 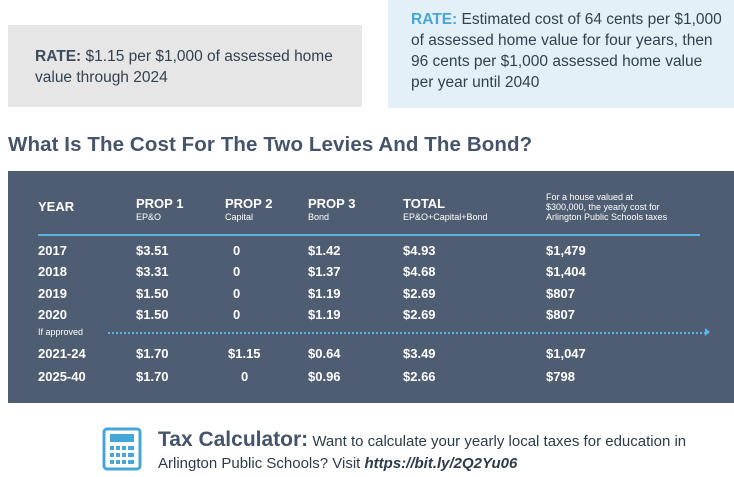 What do you see at coordinates (160, 203) in the screenshot?
I see `header-prop1: PROP 1` at bounding box center [160, 203].